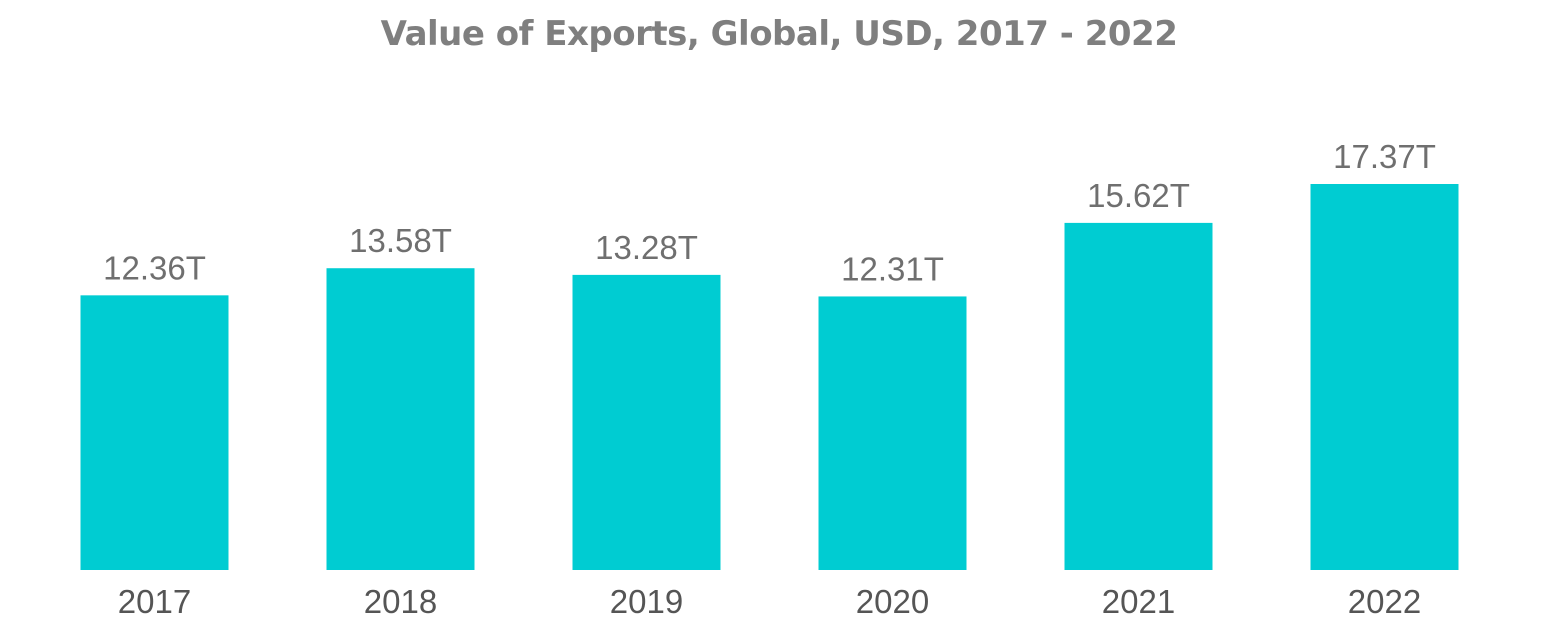  I want to click on bar-2019, so click(646, 422).